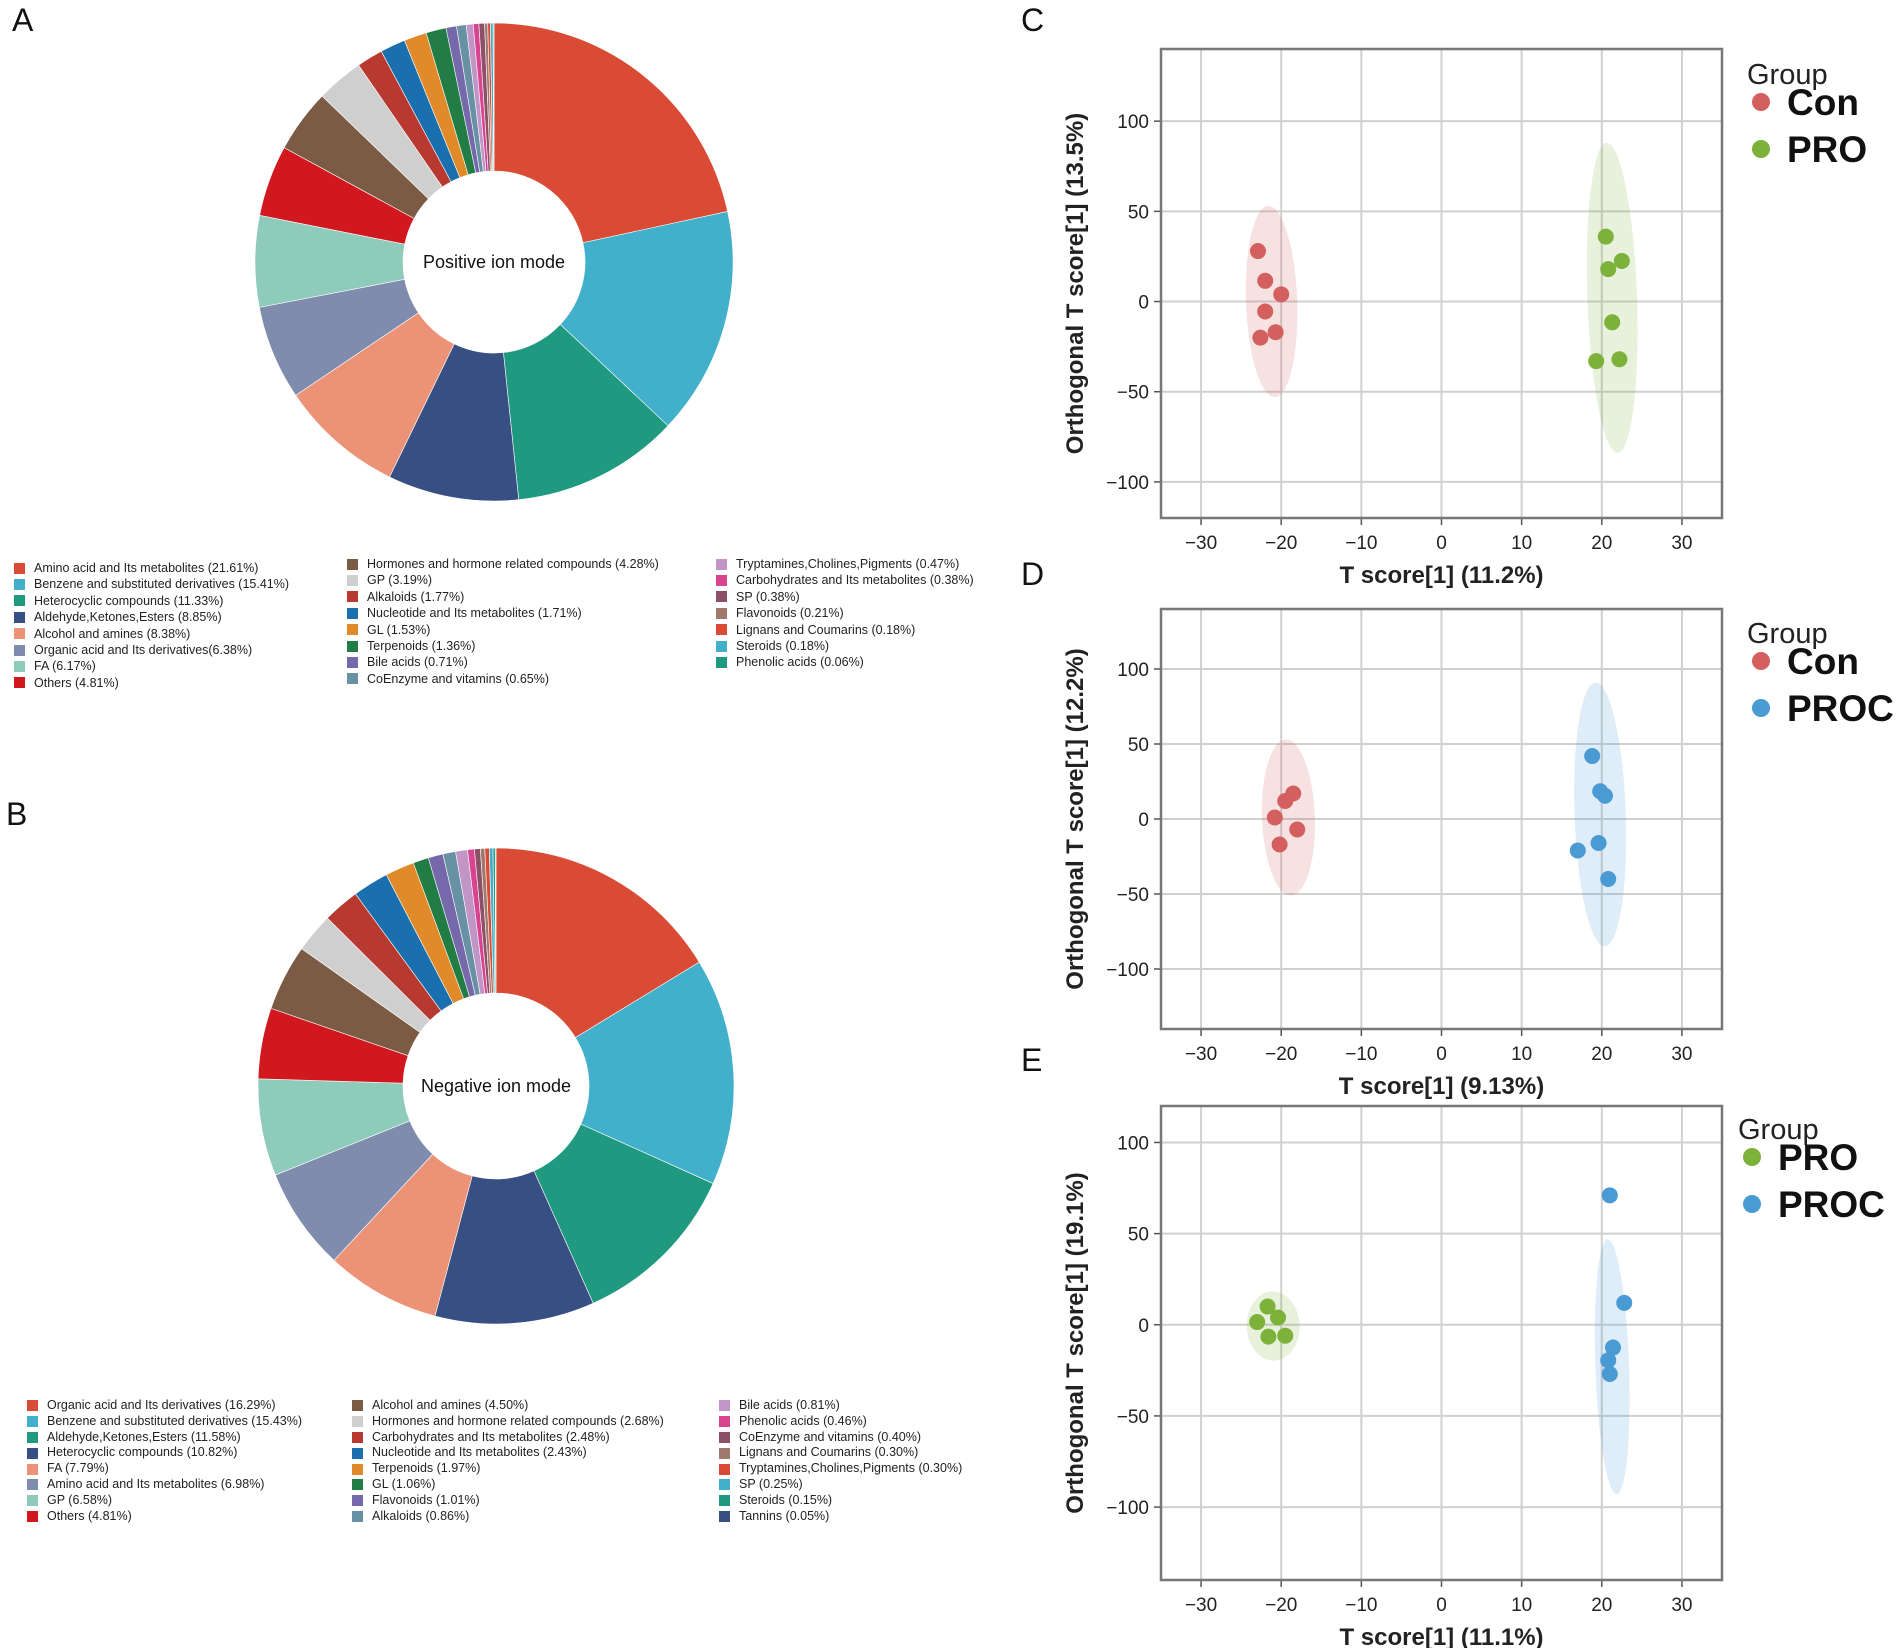  I want to click on legend-item: Bile acids (0.81%), so click(840, 1406).